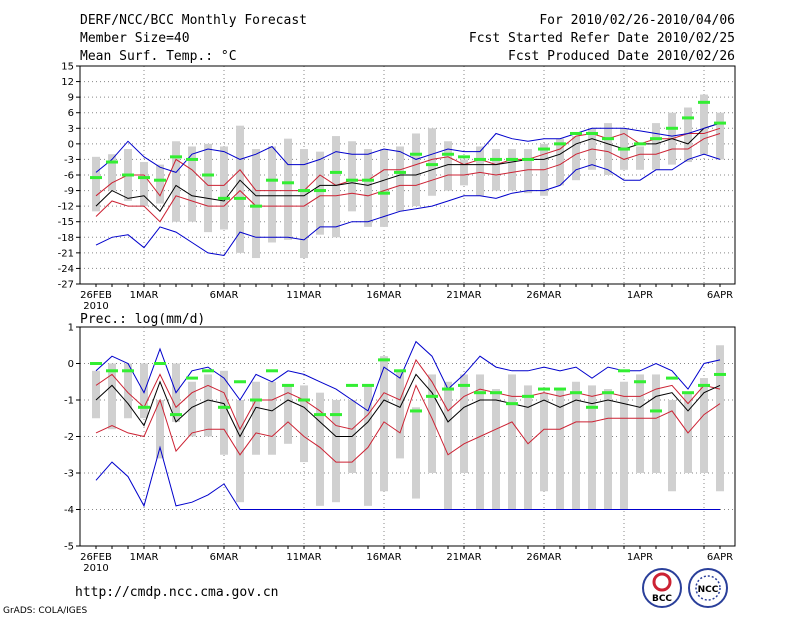 This screenshot has height=618, width=800. I want to click on y-tick-label: -5, so click(69, 547).